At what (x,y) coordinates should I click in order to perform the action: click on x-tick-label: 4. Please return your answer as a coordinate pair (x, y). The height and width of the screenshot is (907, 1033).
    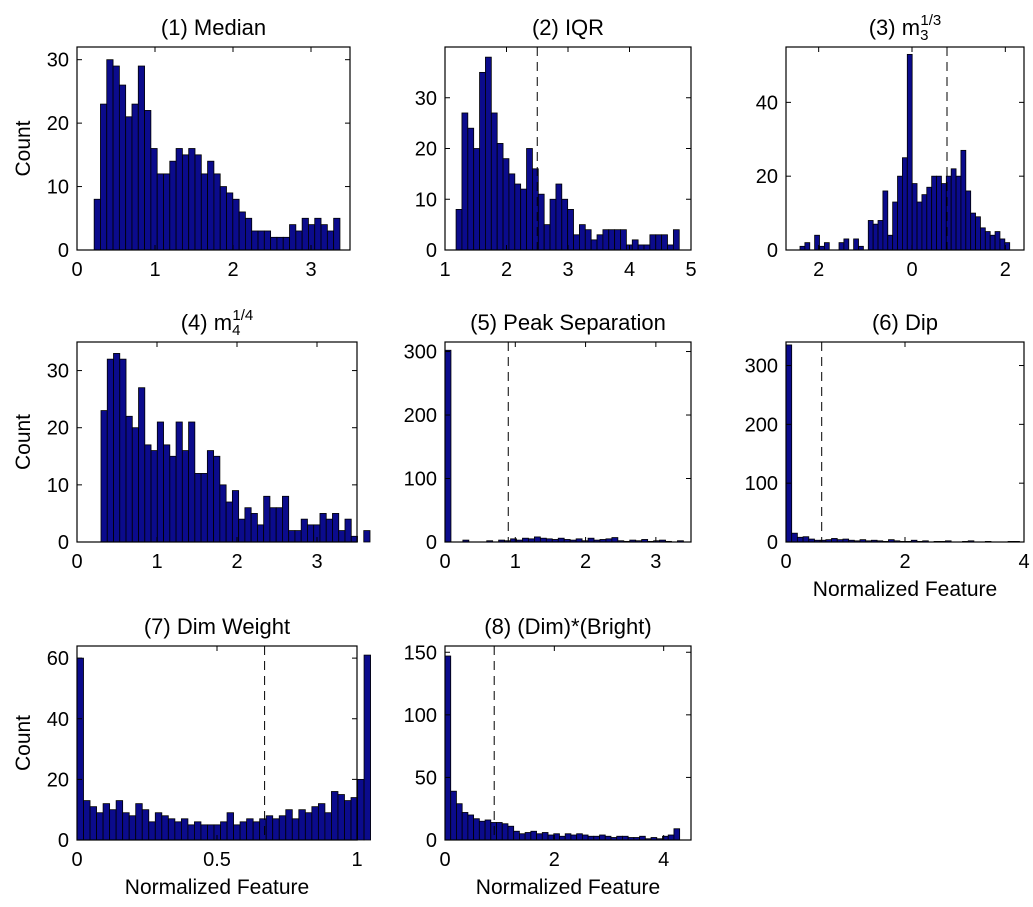
    Looking at the image, I should click on (663, 860).